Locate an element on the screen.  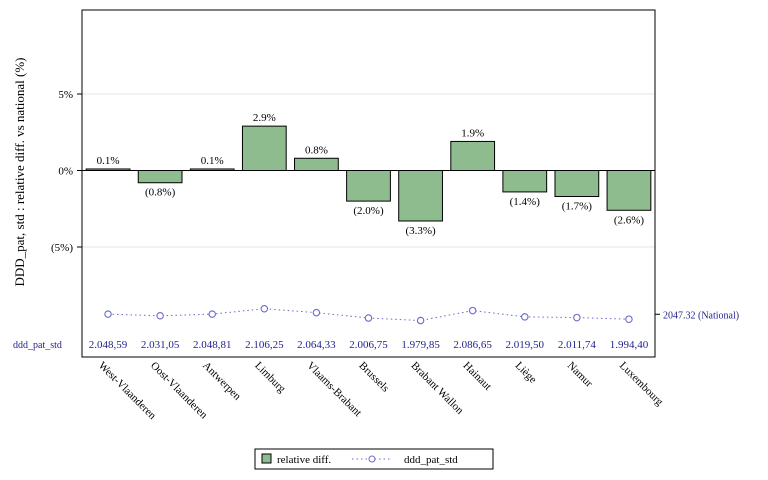
value-cell: 2.031,05 is located at coordinates (160, 345).